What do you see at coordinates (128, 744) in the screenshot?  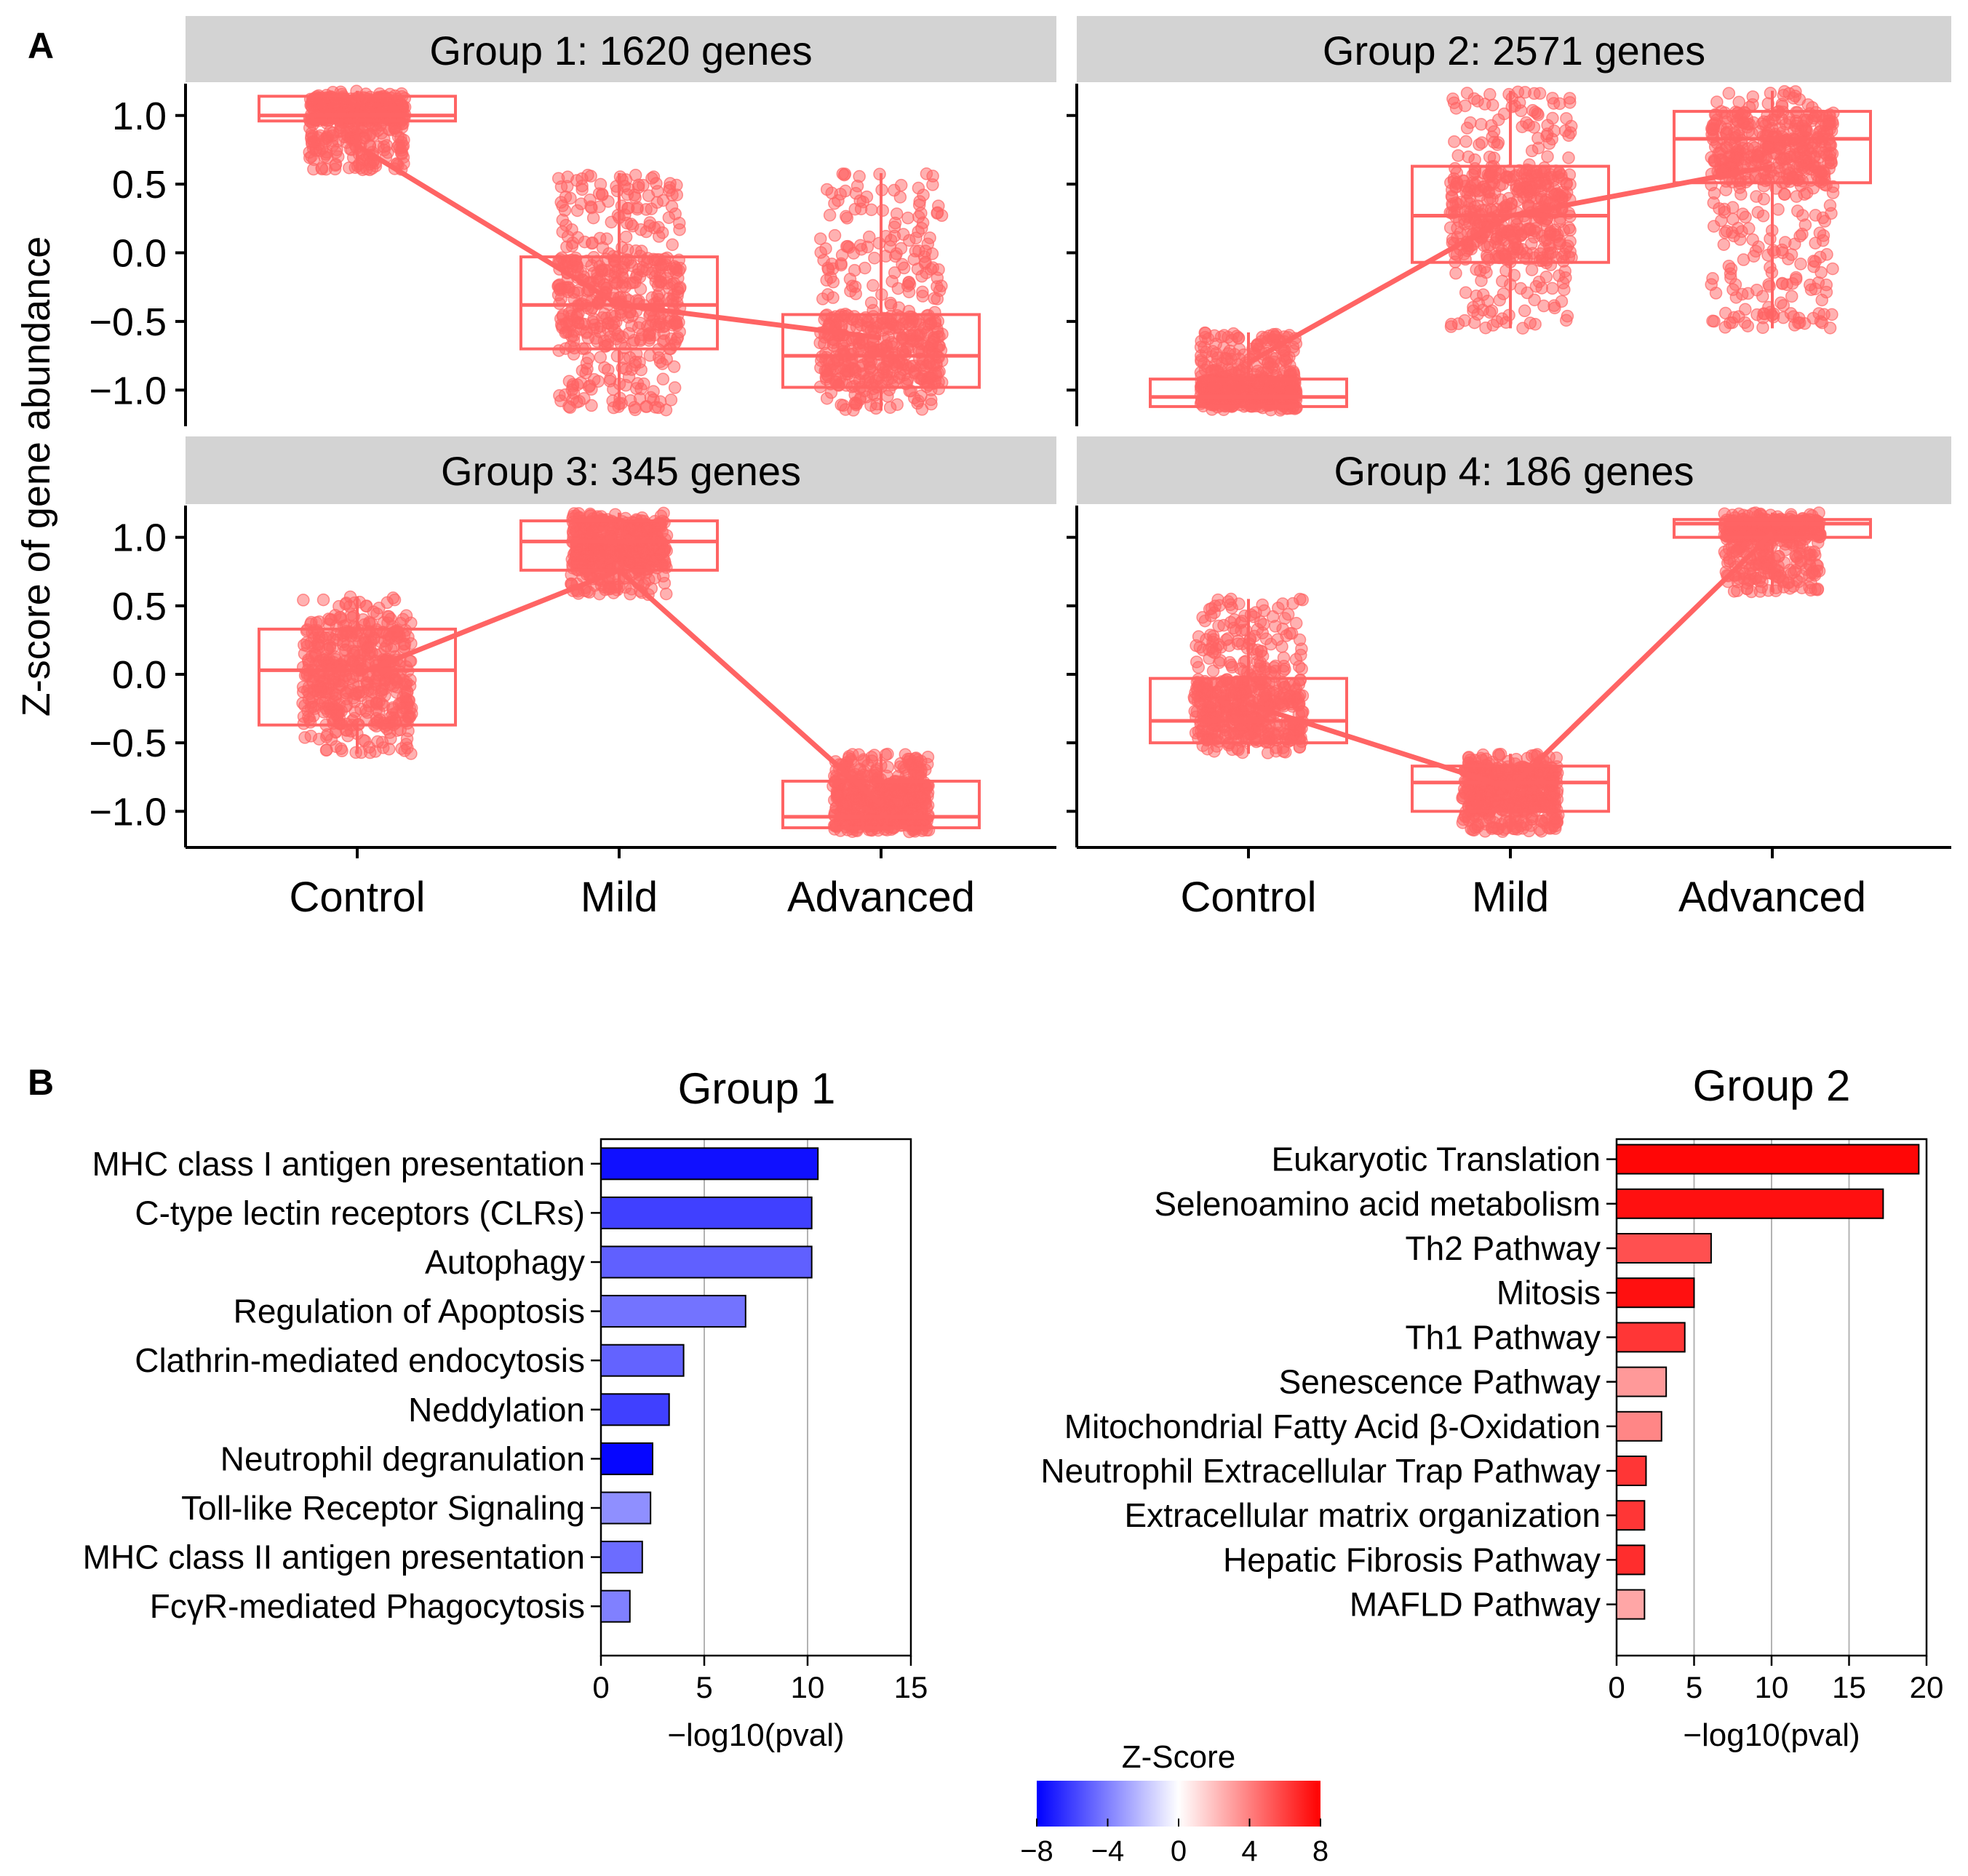 I see `y-tick-label: −0.5` at bounding box center [128, 744].